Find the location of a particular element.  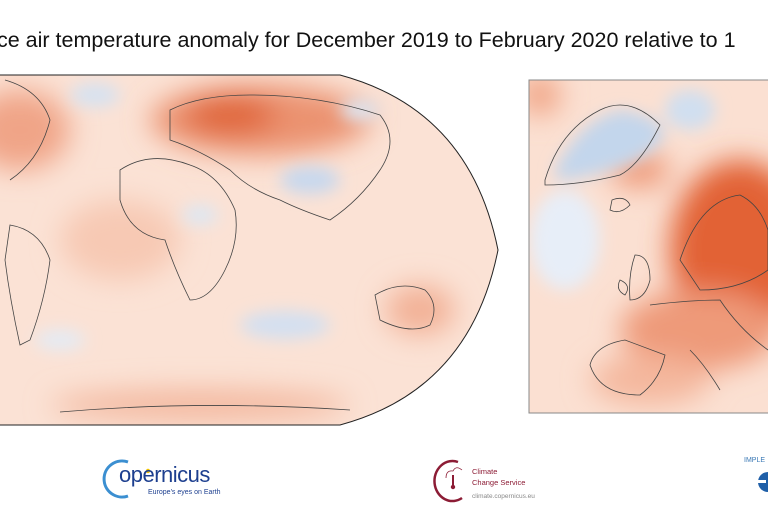

c3s-url: climate.copernicus.eu is located at coordinates (503, 496).